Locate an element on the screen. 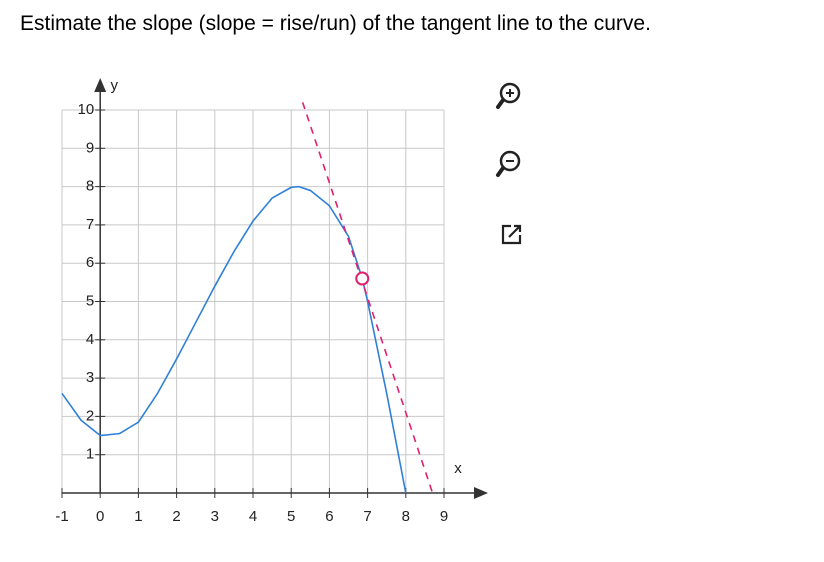 The image size is (824, 562). y-tick-label: 1 is located at coordinates (90, 454).